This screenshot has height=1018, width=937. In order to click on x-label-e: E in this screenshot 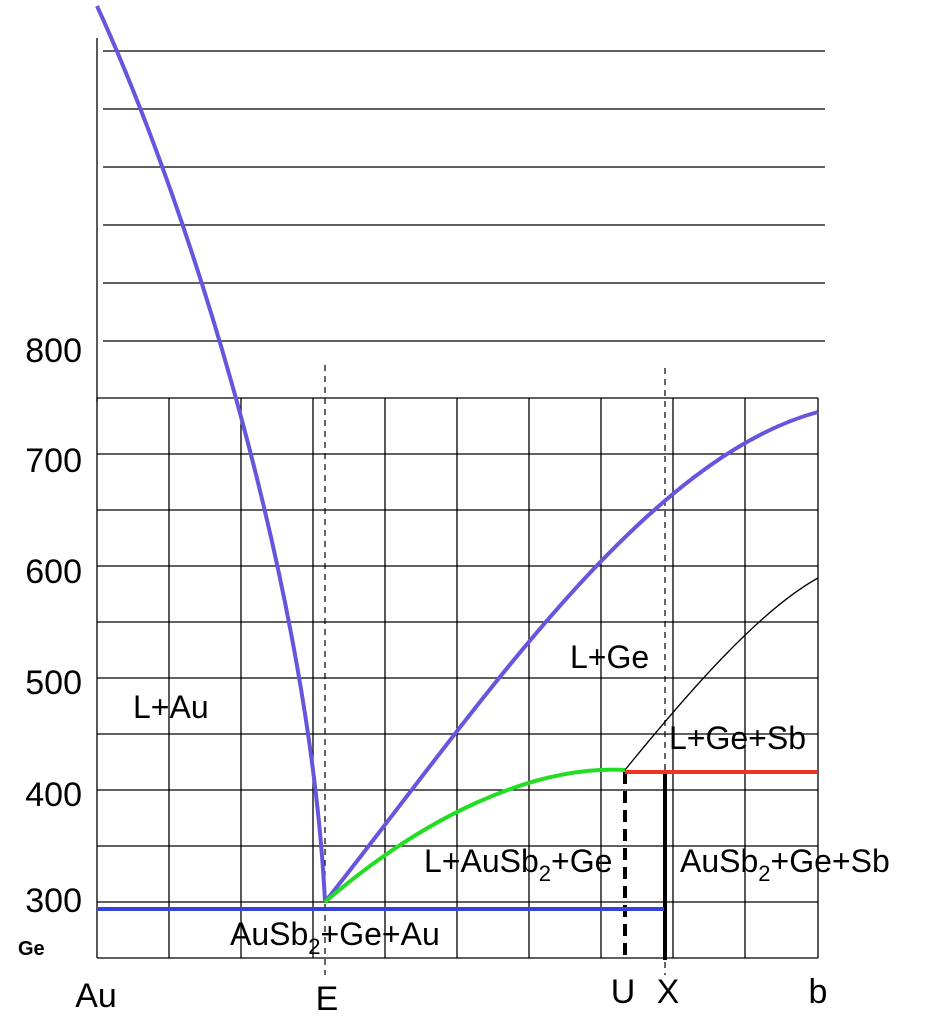, I will do `click(327, 999)`.